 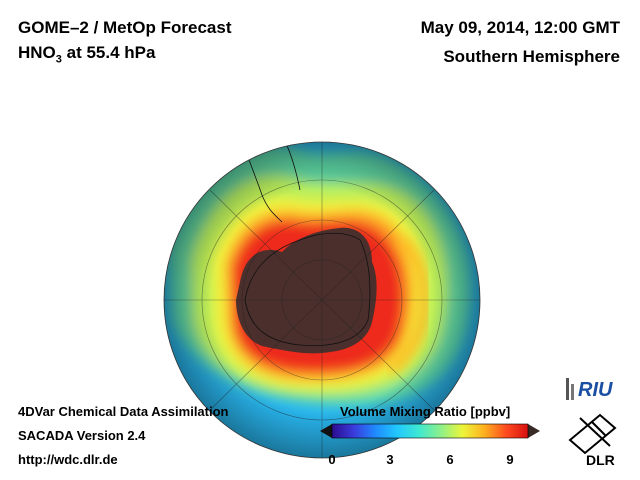 I want to click on pressure-level: at 55.4 hPa, so click(x=108, y=52).